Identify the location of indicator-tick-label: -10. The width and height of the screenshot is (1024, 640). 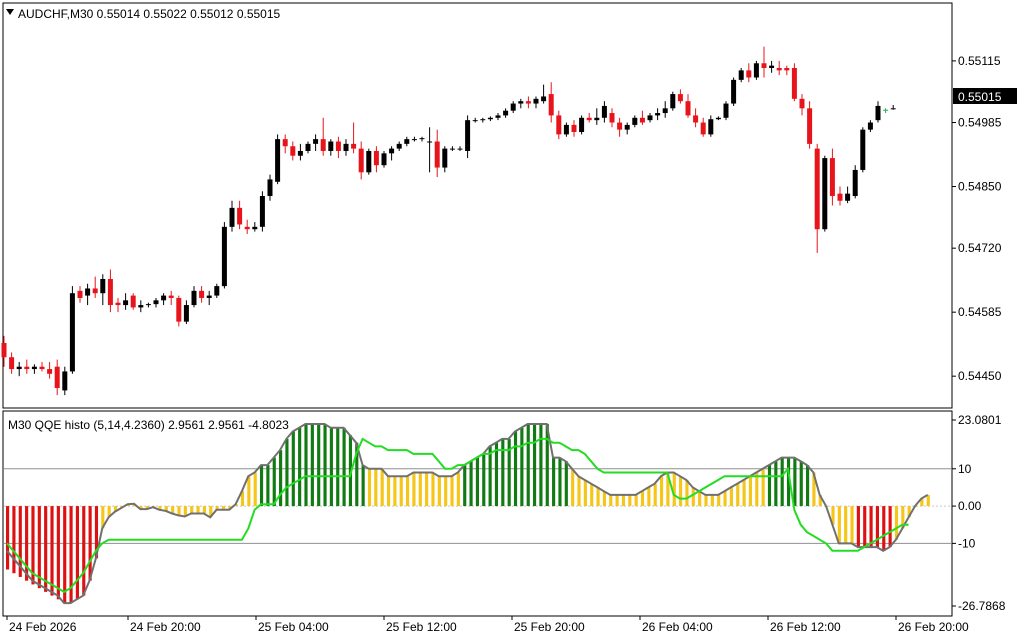
(967, 543).